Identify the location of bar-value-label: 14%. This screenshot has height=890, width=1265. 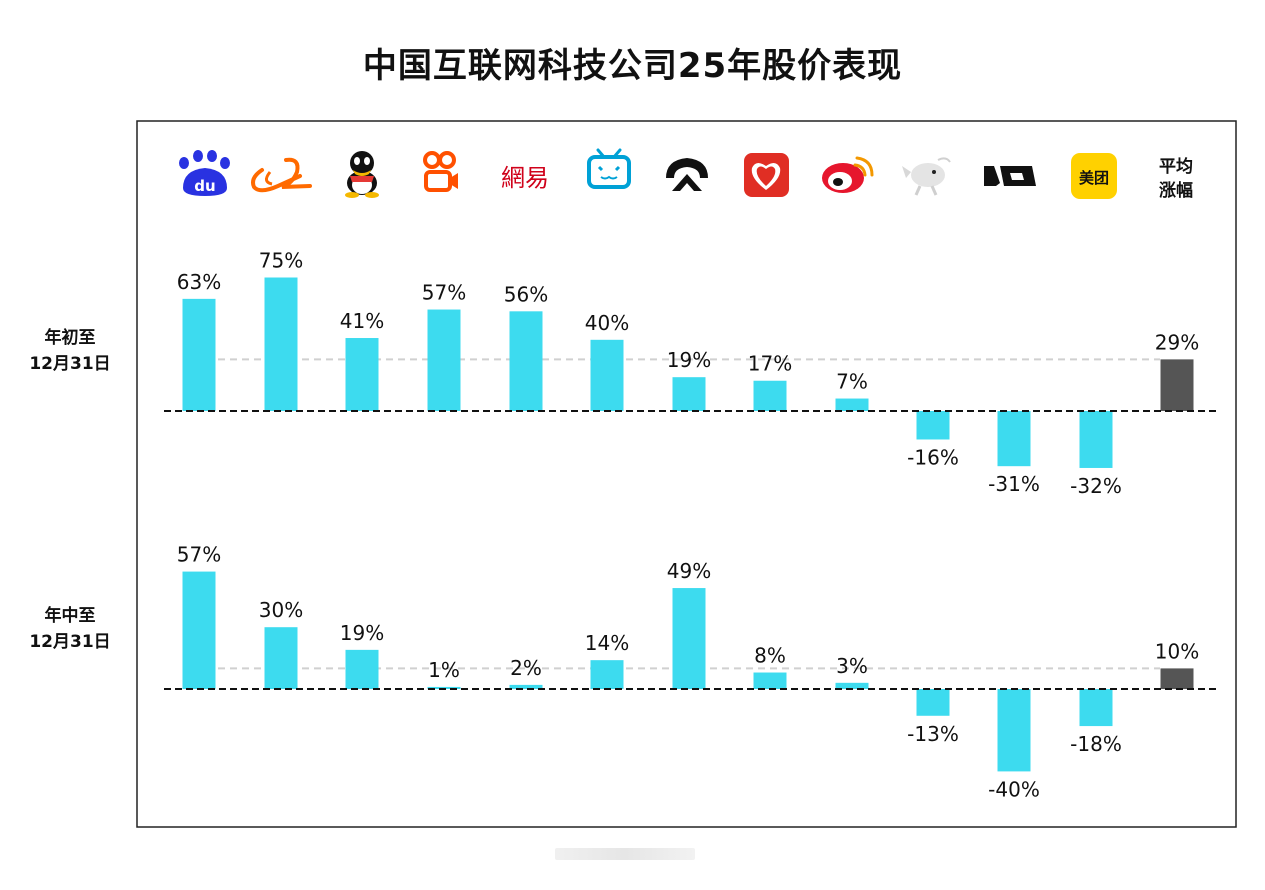
(607, 643).